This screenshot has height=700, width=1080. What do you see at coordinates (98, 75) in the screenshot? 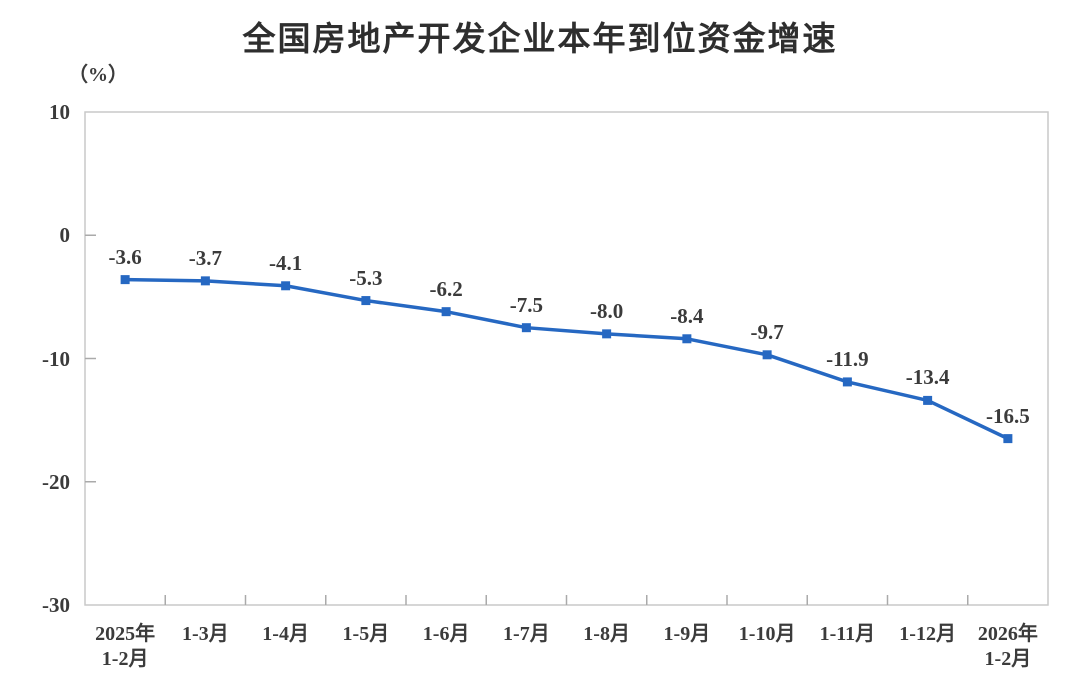
I see `y-axis-unit-label: （%）` at bounding box center [98, 75].